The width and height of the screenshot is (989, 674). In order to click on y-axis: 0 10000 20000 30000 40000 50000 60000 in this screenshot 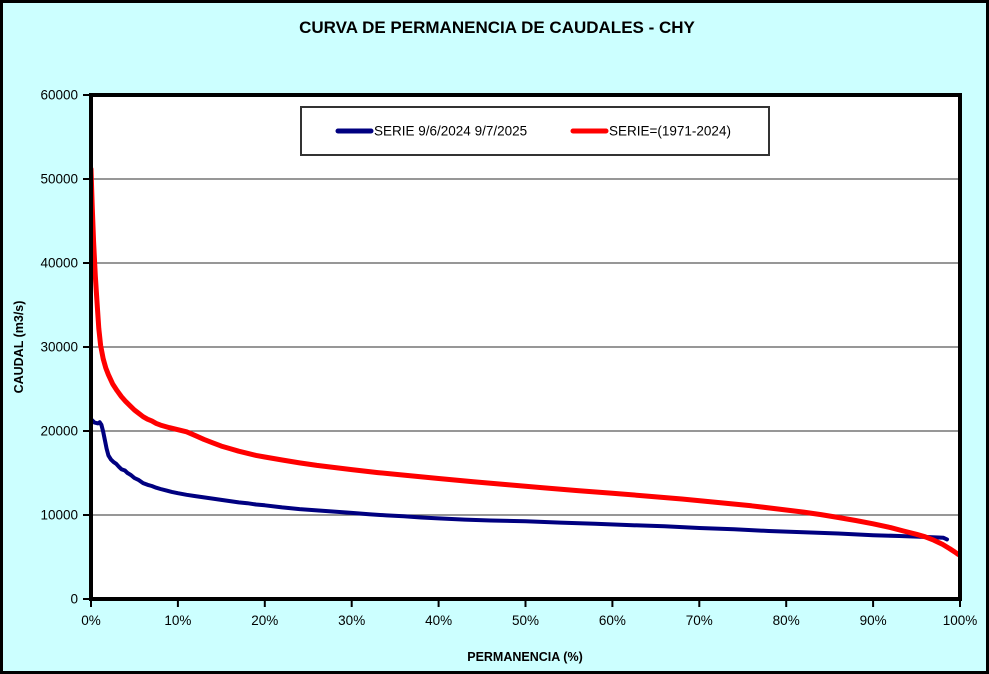, I will do `click(64, 347)`.